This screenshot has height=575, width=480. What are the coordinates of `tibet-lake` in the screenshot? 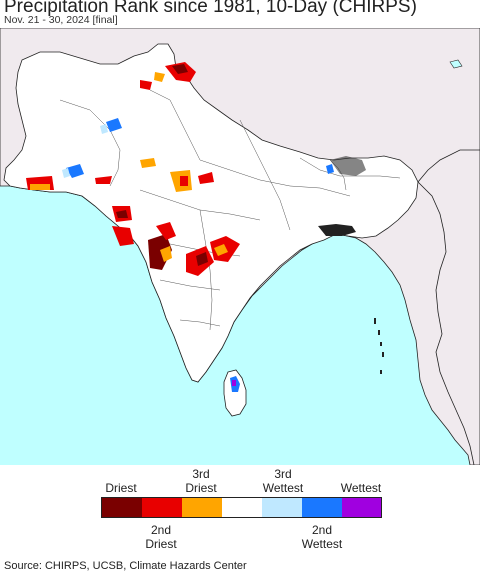 It's located at (456, 64).